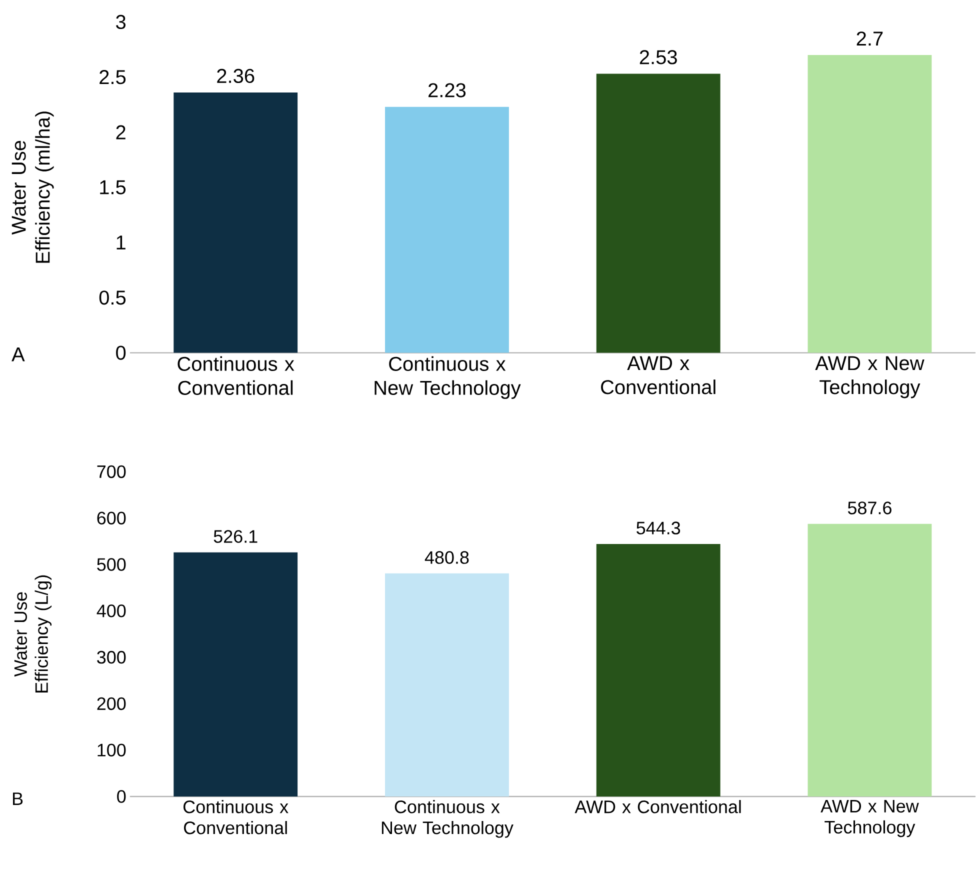 The height and width of the screenshot is (876, 976). I want to click on y-tick-label: 700, so click(111, 471).